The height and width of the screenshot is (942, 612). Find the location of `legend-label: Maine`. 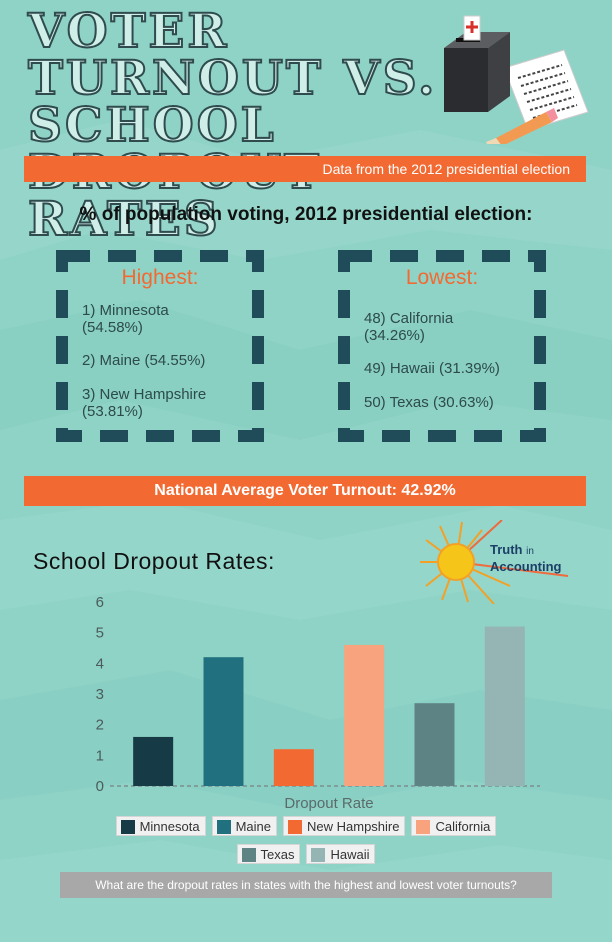

legend-label: Maine is located at coordinates (253, 826).